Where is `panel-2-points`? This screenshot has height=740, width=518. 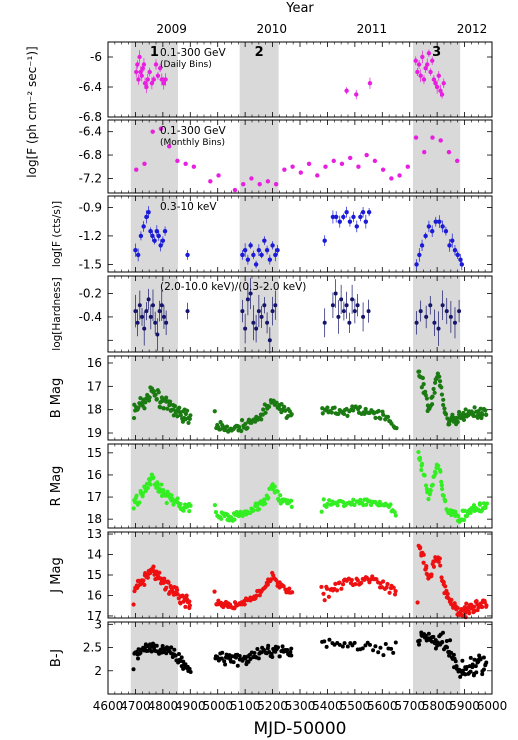
panel-2-points is located at coordinates (297, 159).